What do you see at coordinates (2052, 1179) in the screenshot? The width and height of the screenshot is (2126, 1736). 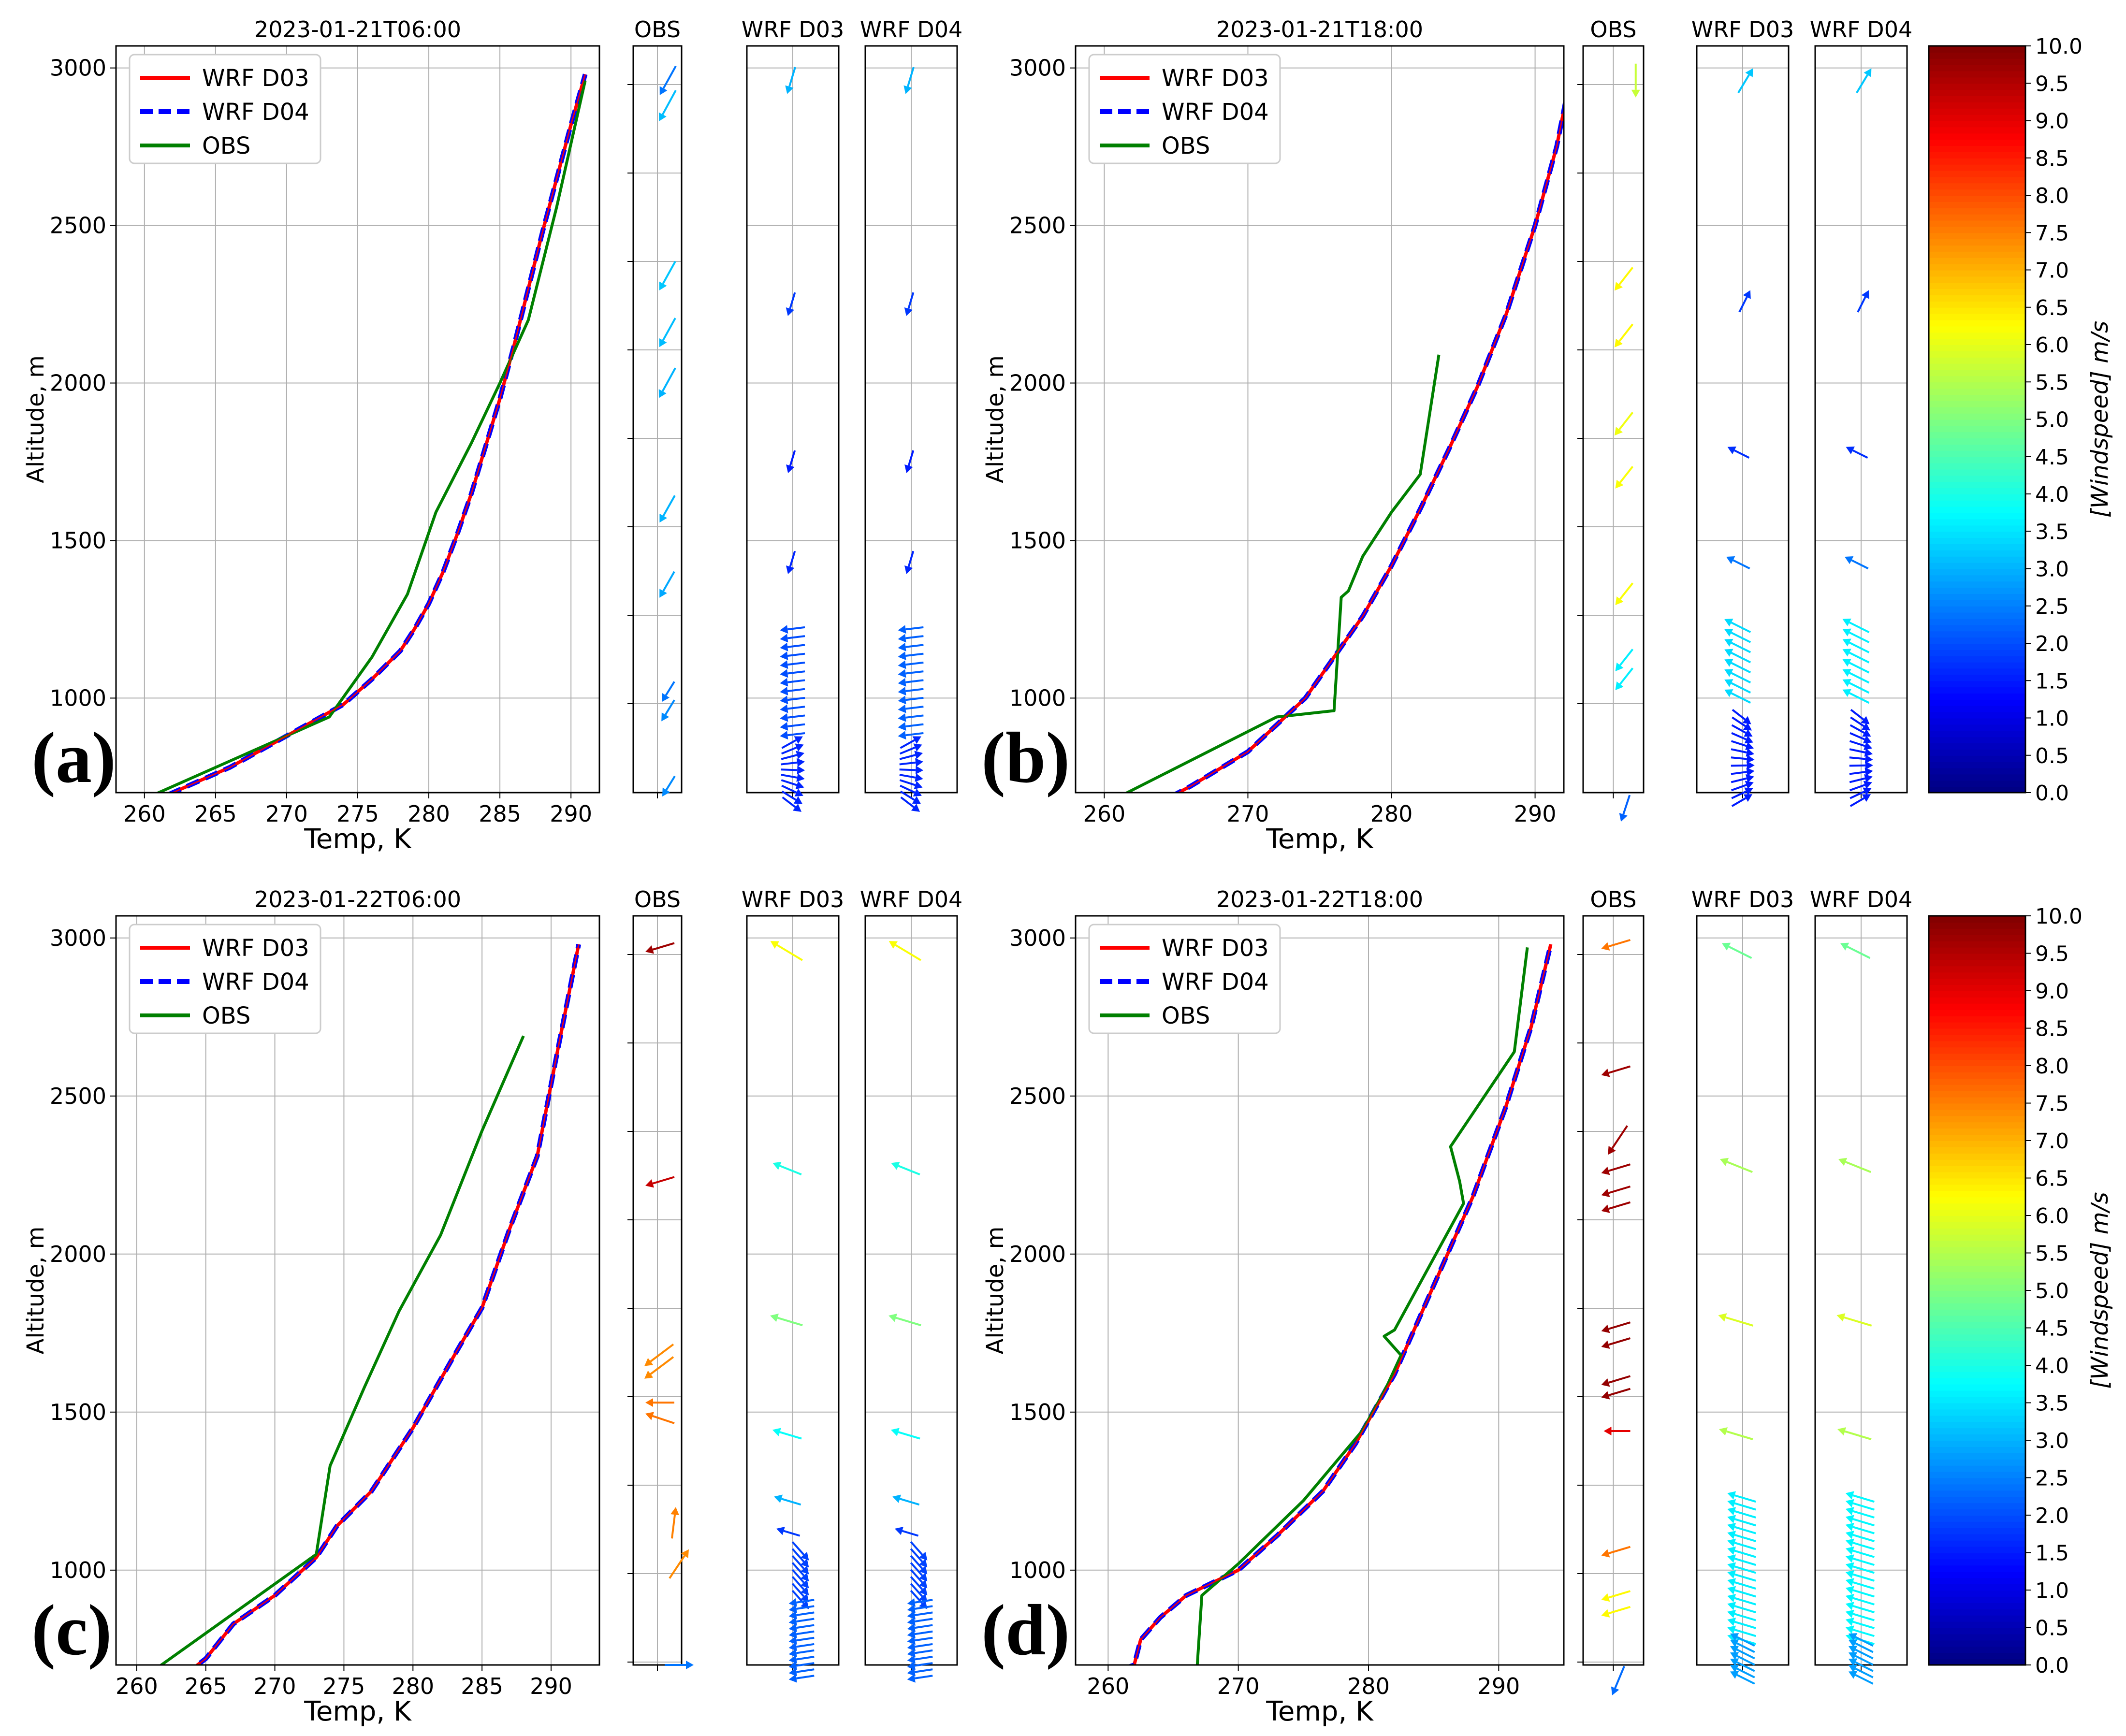 I see `colorbar-tick-label: 6.5` at bounding box center [2052, 1179].